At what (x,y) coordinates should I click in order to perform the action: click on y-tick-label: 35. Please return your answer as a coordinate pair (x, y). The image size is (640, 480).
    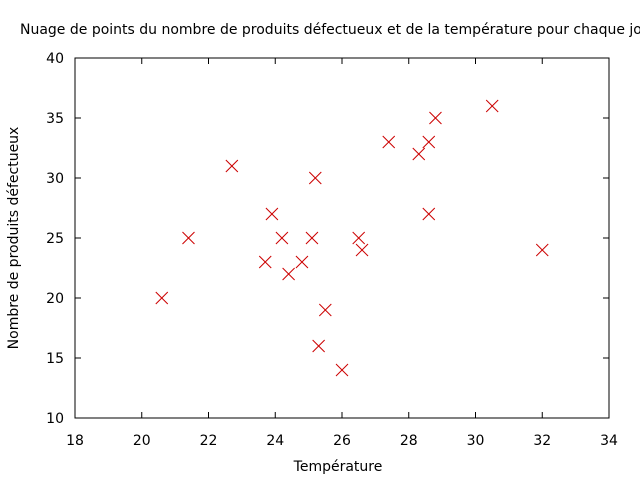
    Looking at the image, I should click on (55, 119).